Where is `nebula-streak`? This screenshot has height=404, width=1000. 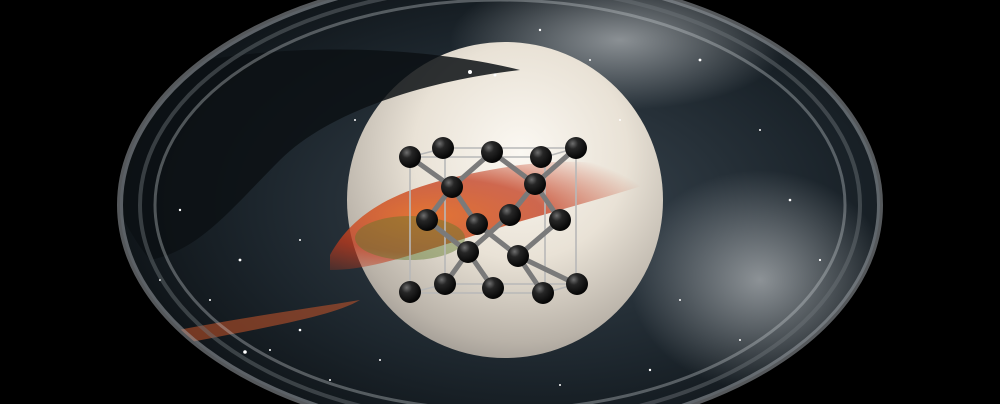
nebula-streak is located at coordinates (495, 215).